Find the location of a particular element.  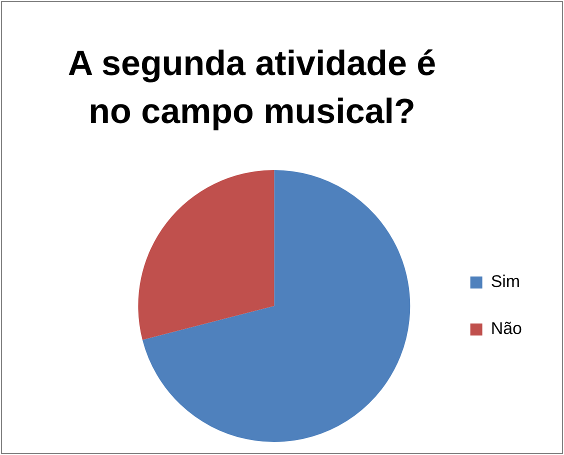

legend-label: Sim is located at coordinates (505, 282).